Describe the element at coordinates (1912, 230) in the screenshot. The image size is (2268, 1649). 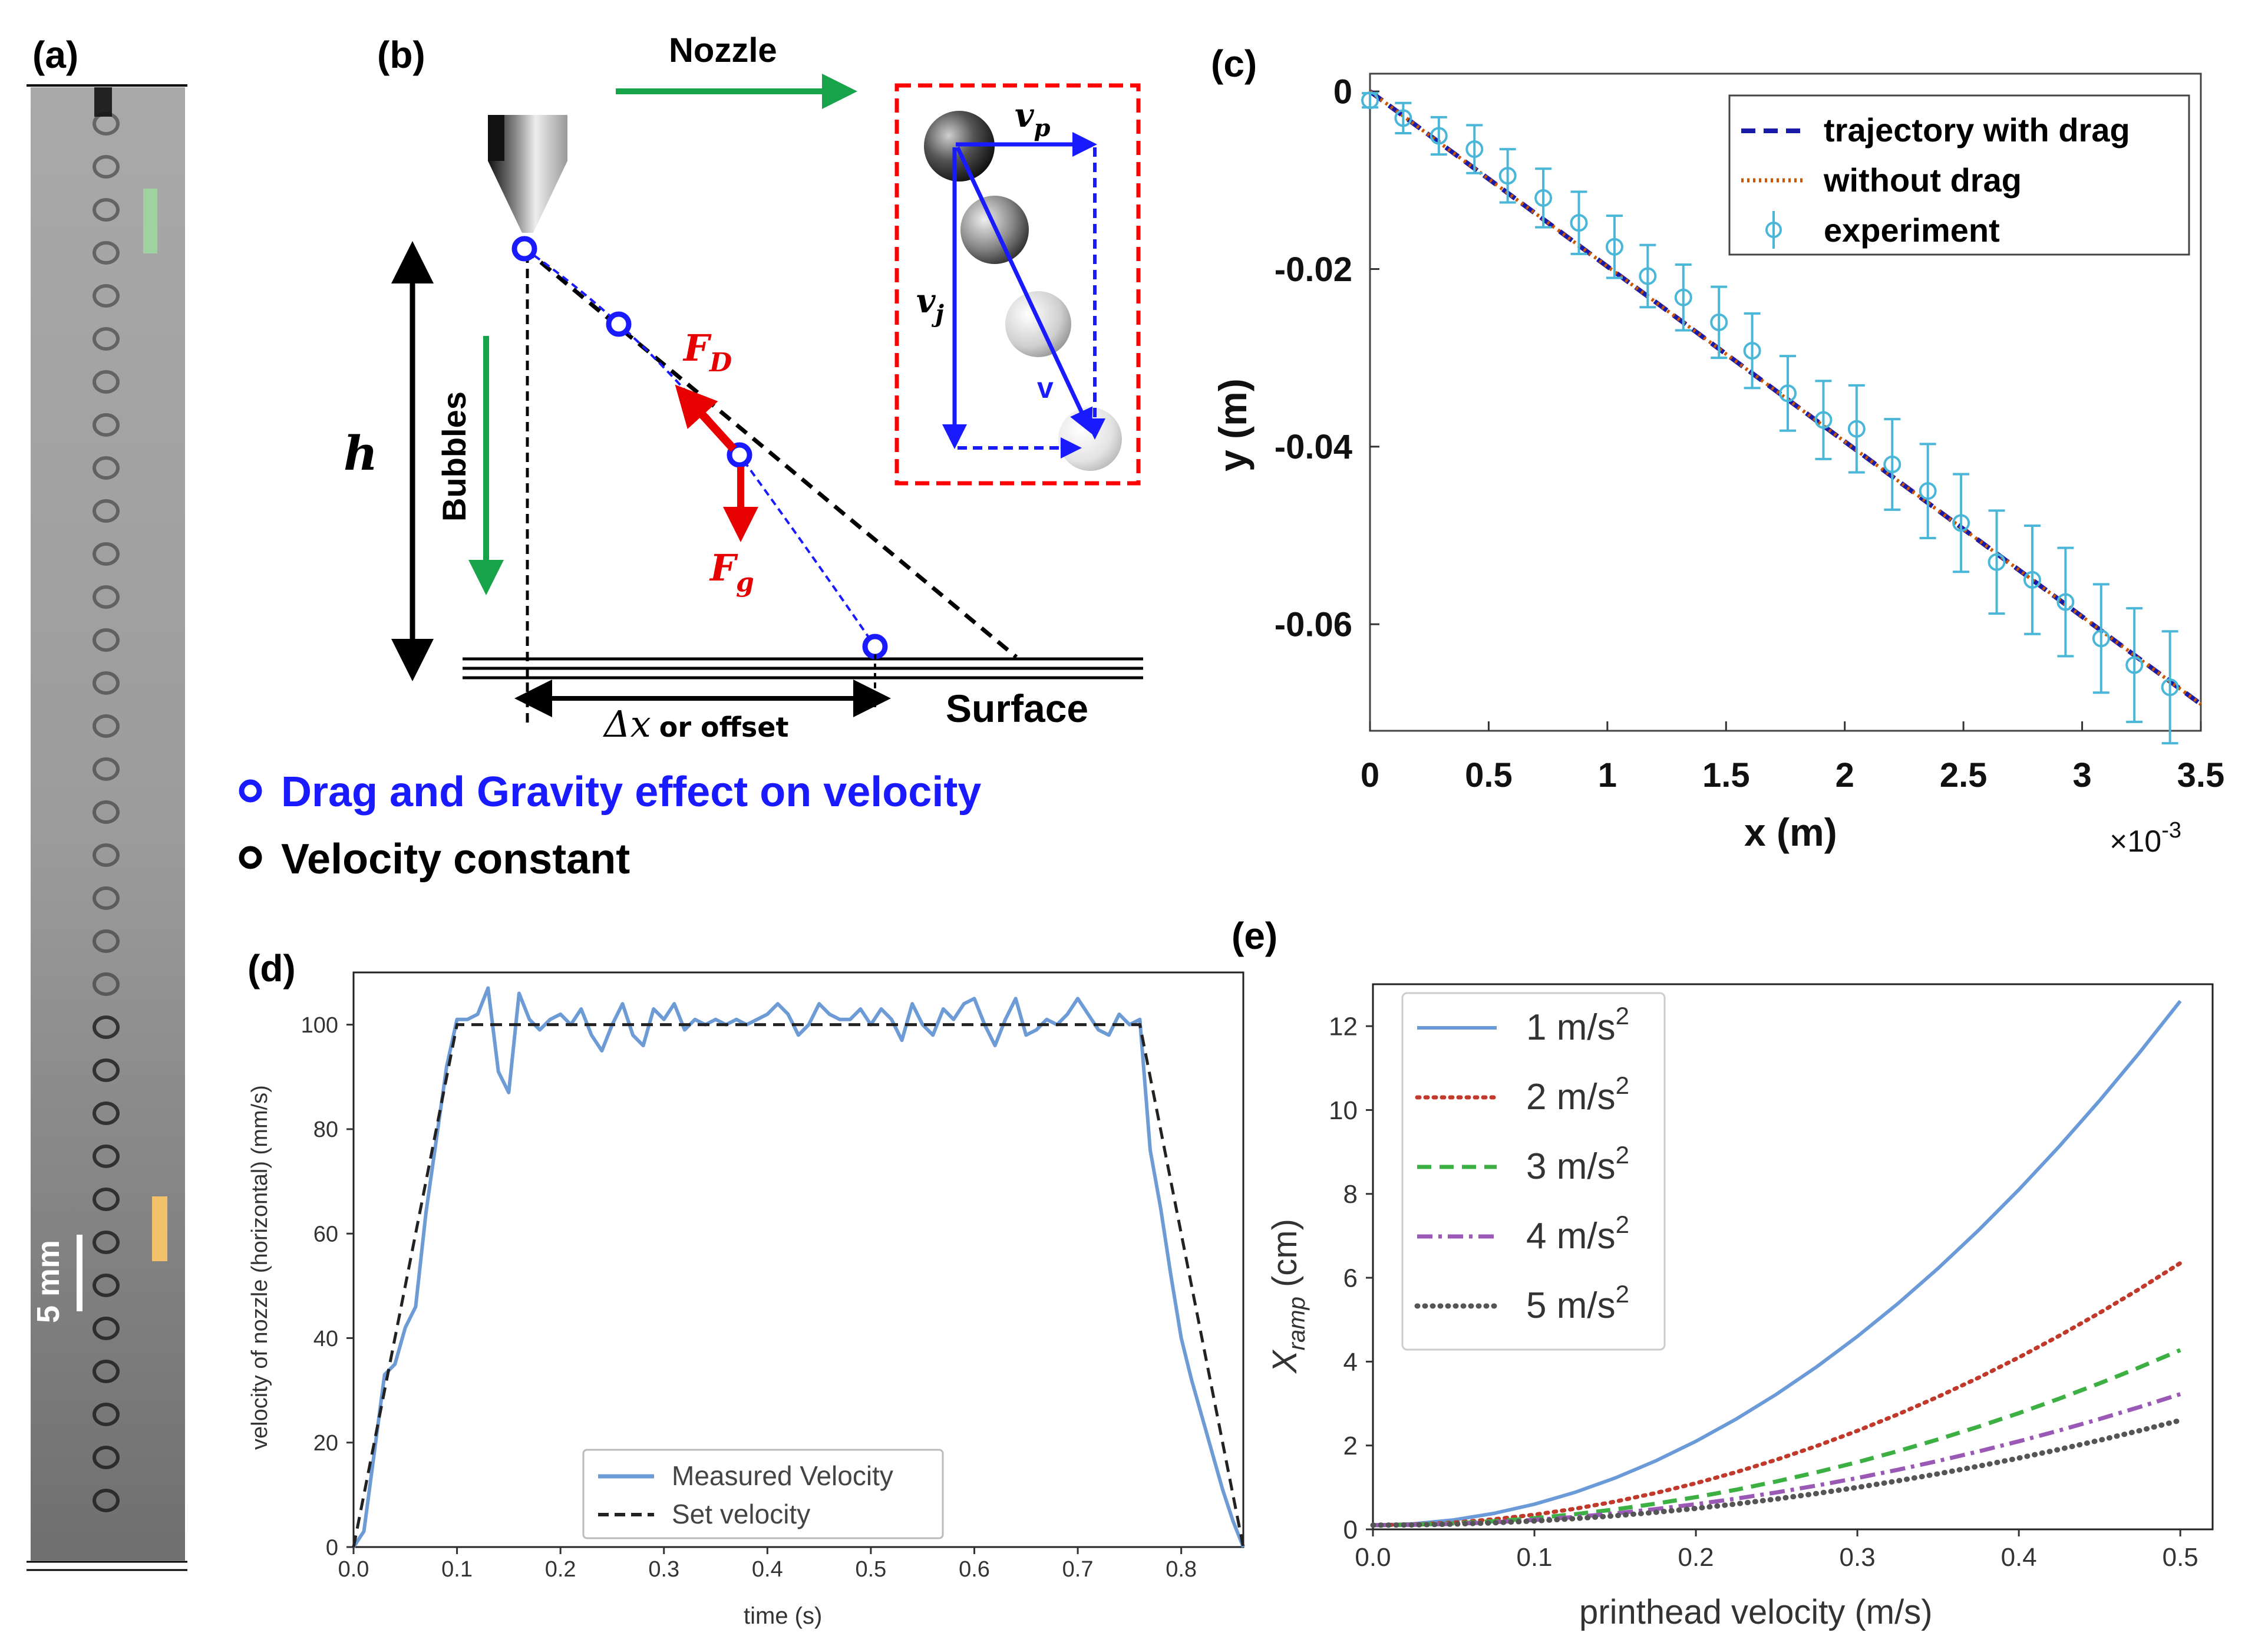
I see `chart-c-legend-exp: experiment` at that location.